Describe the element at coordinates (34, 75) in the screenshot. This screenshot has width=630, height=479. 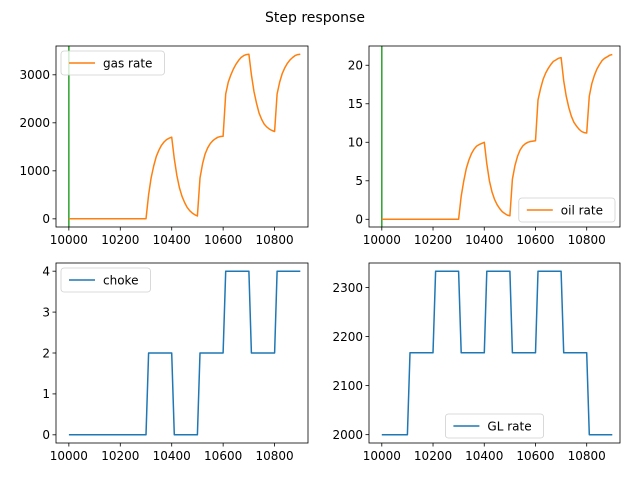
I see `y-tick-label: 3000` at that location.